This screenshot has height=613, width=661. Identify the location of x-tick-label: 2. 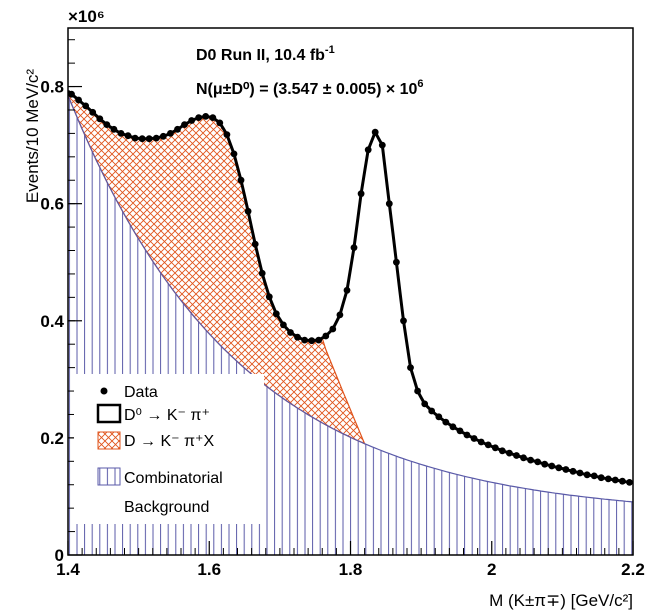
(491, 569).